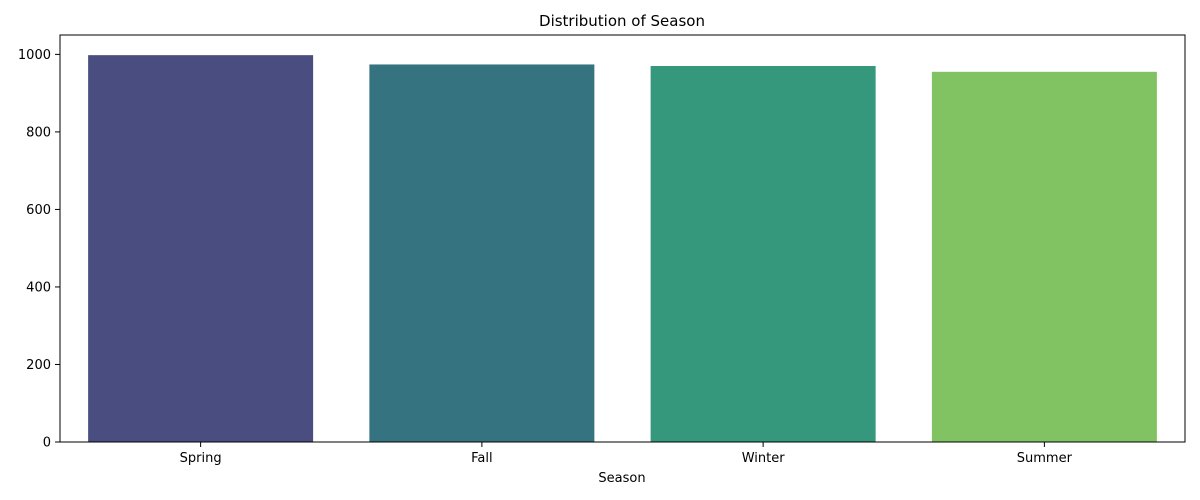  What do you see at coordinates (622, 21) in the screenshot?
I see `chart-title: Distribution of Season` at bounding box center [622, 21].